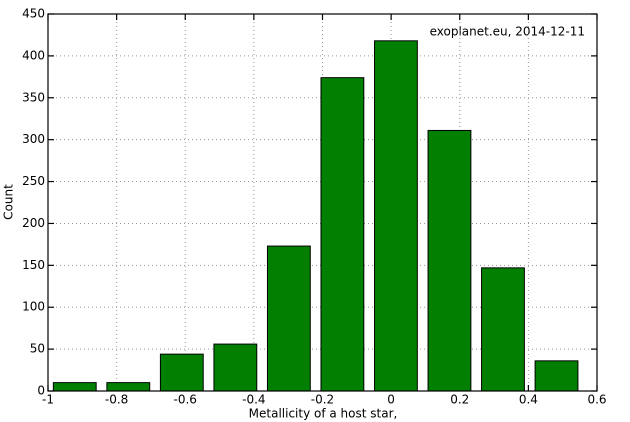 The width and height of the screenshot is (630, 422). Describe the element at coordinates (41, 391) in the screenshot. I see `y-tick-label: 0` at that location.